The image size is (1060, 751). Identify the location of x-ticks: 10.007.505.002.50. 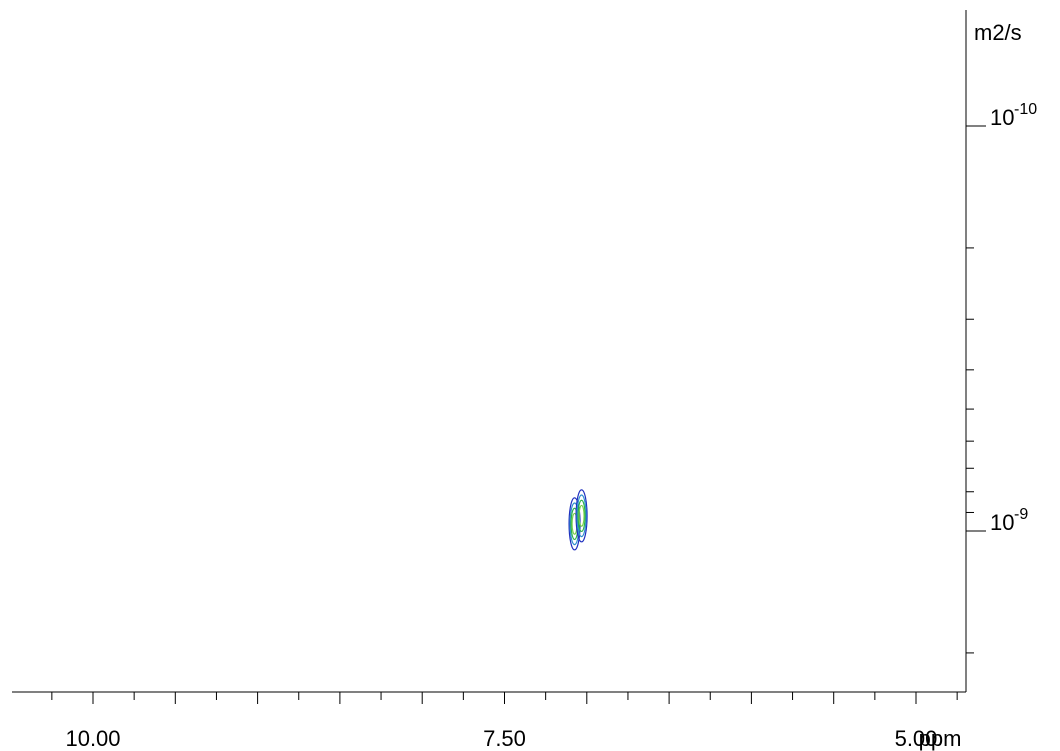
(504, 721).